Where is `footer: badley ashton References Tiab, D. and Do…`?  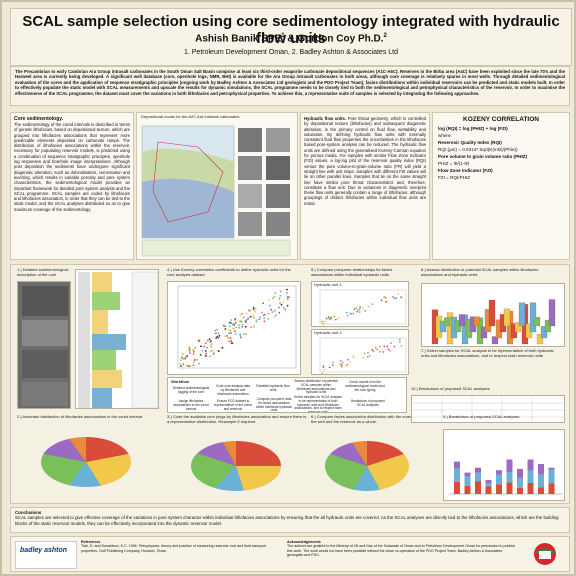
footer: badley ashton References Tiab, D. and Do… is located at coordinates (290, 554).